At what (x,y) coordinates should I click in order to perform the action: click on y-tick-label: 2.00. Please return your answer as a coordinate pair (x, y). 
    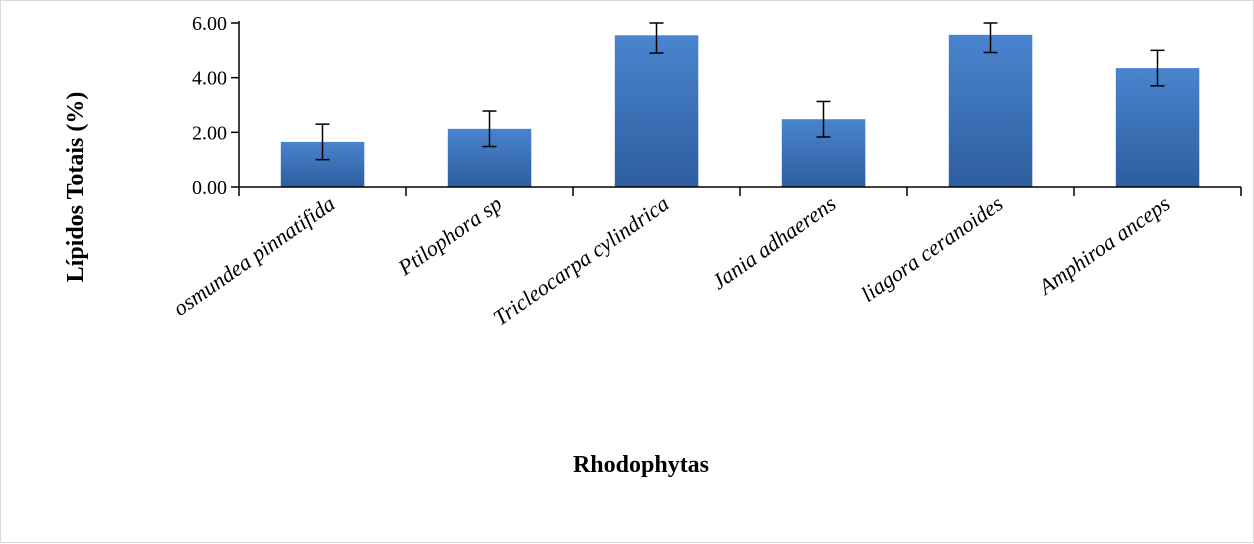
    Looking at the image, I should click on (209, 133).